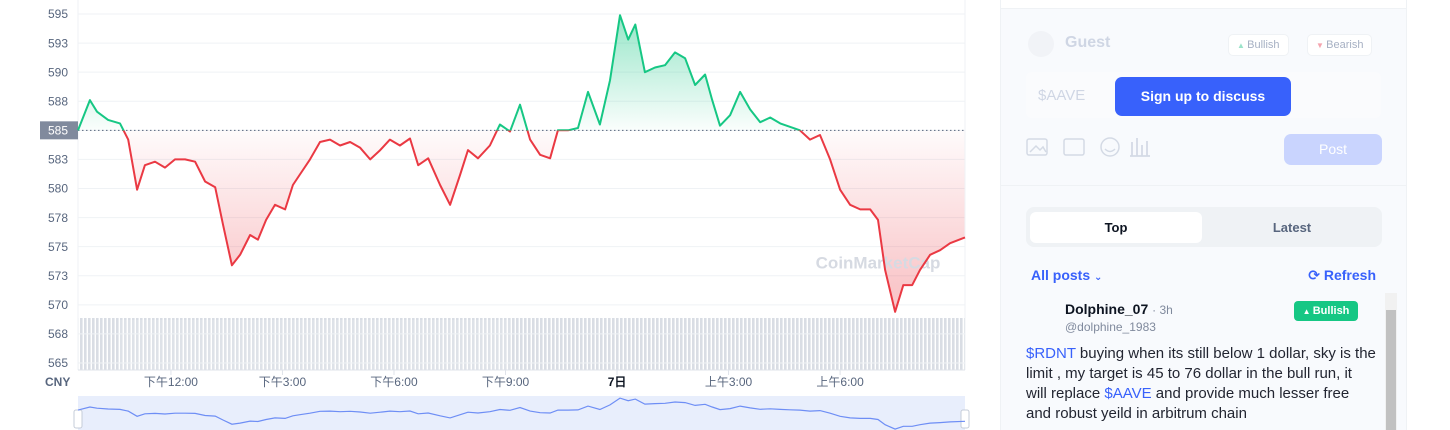 This screenshot has width=1450, height=430. I want to click on emoji-smile, so click(1110, 150).